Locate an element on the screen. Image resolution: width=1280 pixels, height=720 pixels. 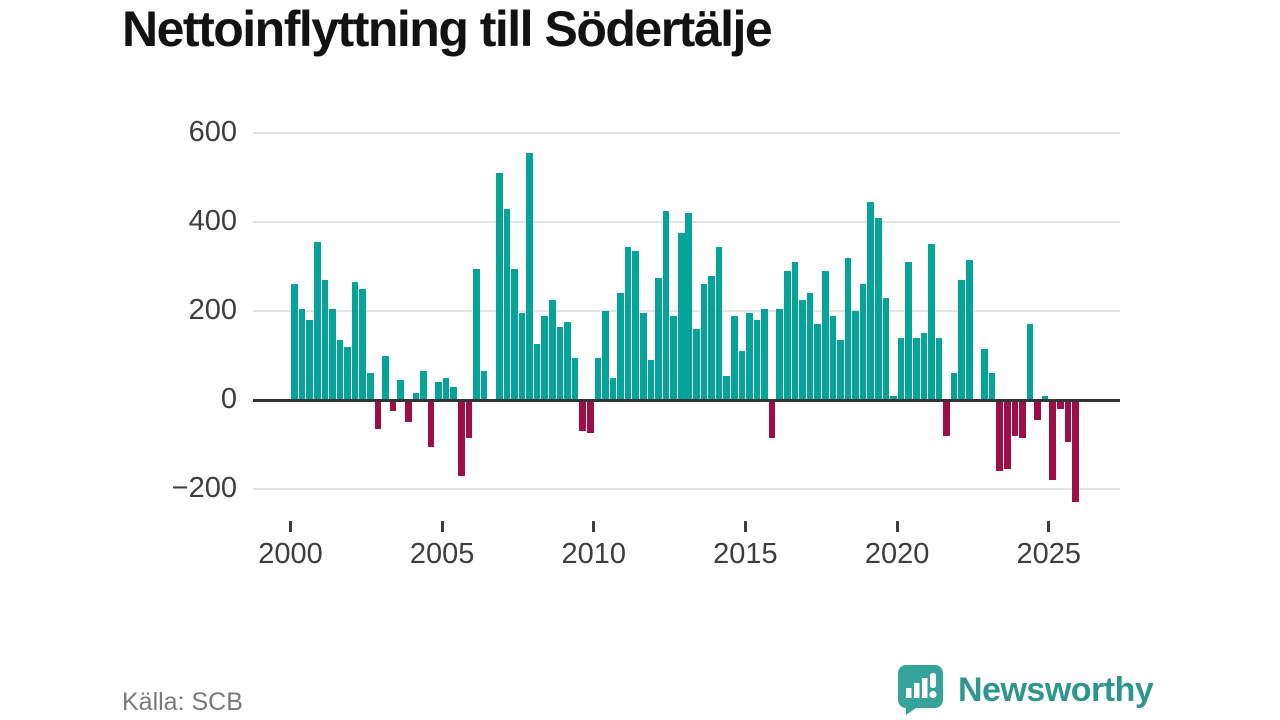
bar-2014-Q3 is located at coordinates (734, 357).